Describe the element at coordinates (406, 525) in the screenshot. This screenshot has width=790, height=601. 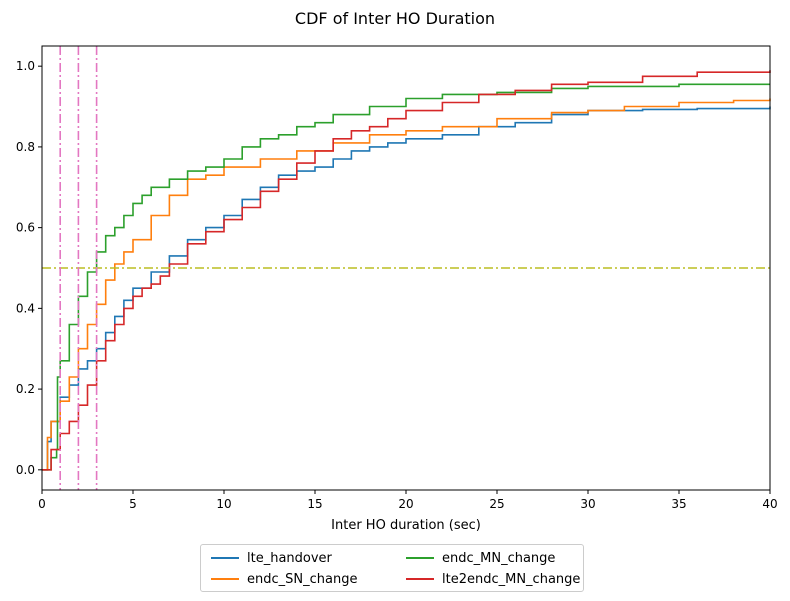
I see `x-axis-label: Inter HO duration (sec)` at that location.